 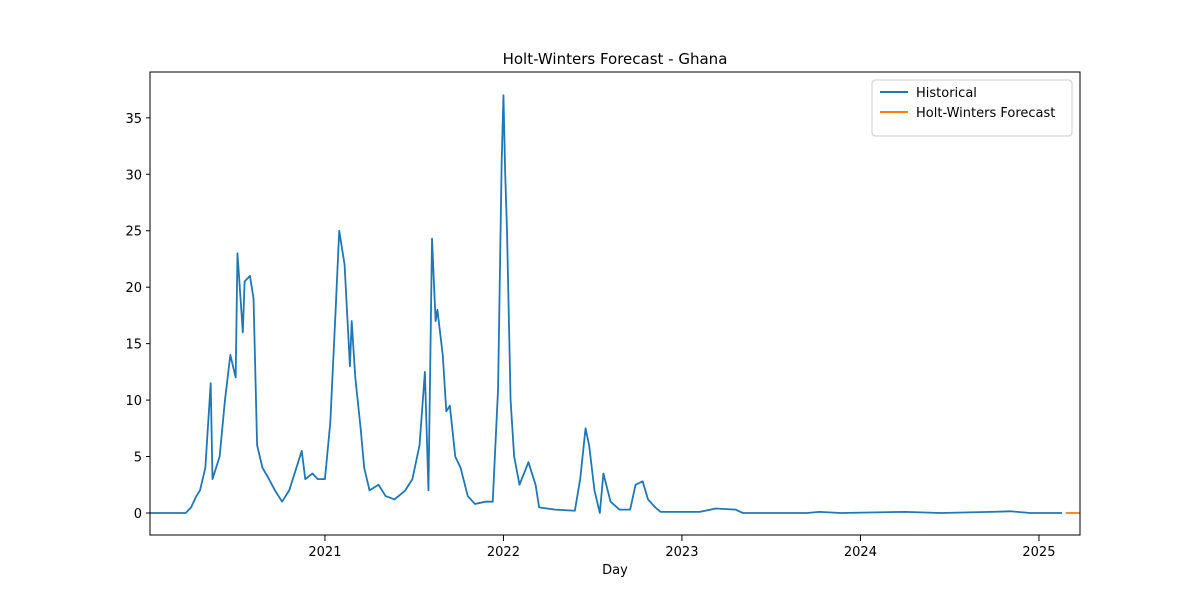 What do you see at coordinates (133, 288) in the screenshot?
I see `y-tick-label: 20` at bounding box center [133, 288].